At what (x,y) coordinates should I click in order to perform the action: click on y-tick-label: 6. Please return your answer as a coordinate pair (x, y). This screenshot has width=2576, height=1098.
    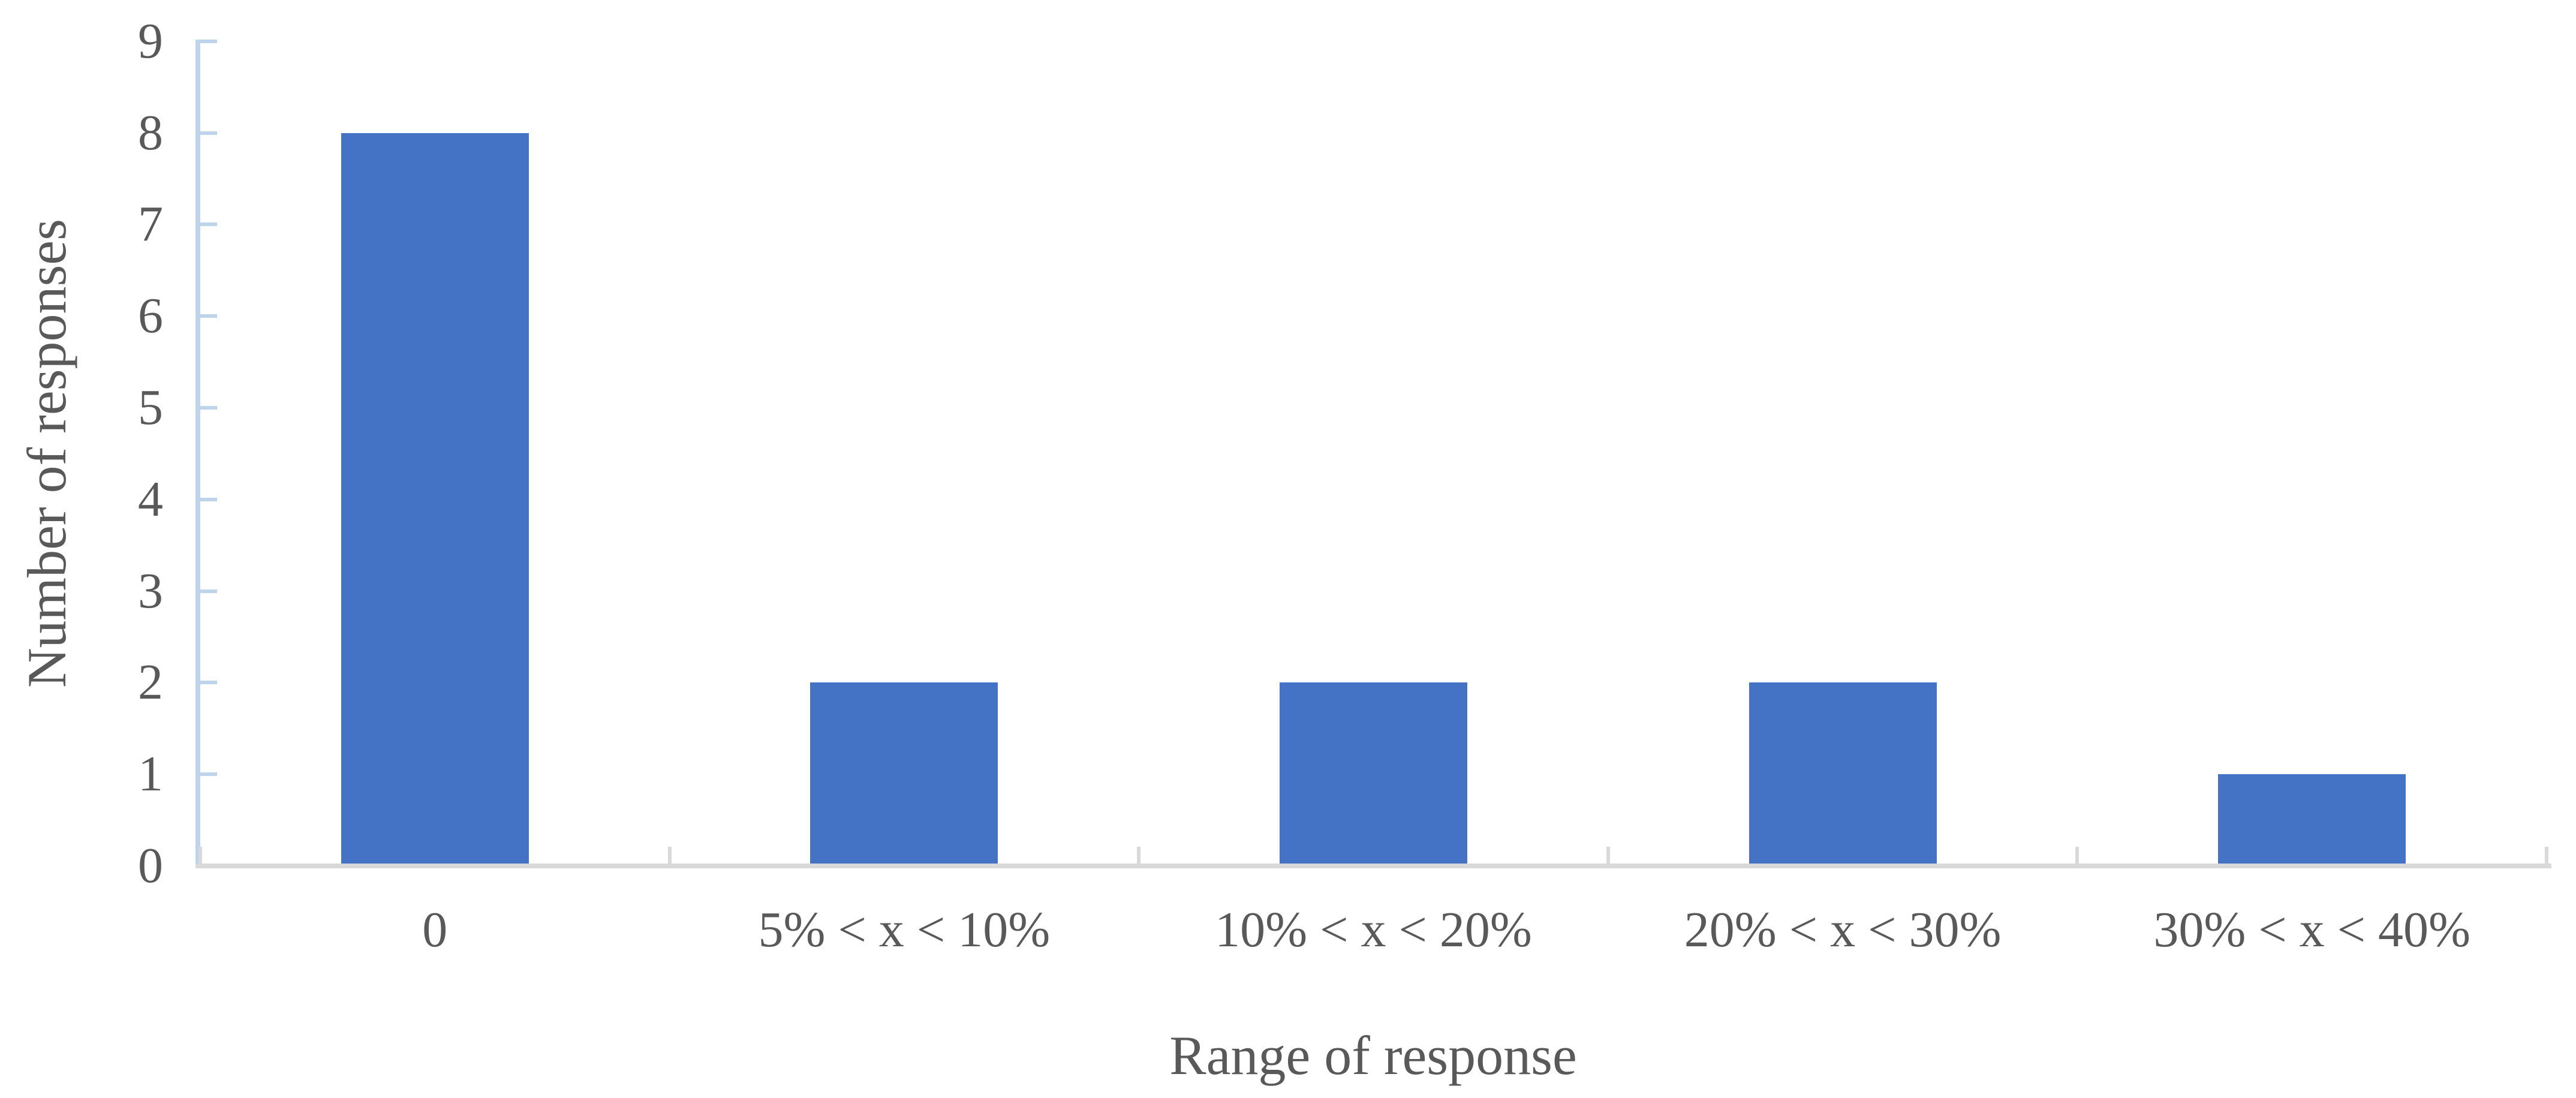
    Looking at the image, I should click on (150, 316).